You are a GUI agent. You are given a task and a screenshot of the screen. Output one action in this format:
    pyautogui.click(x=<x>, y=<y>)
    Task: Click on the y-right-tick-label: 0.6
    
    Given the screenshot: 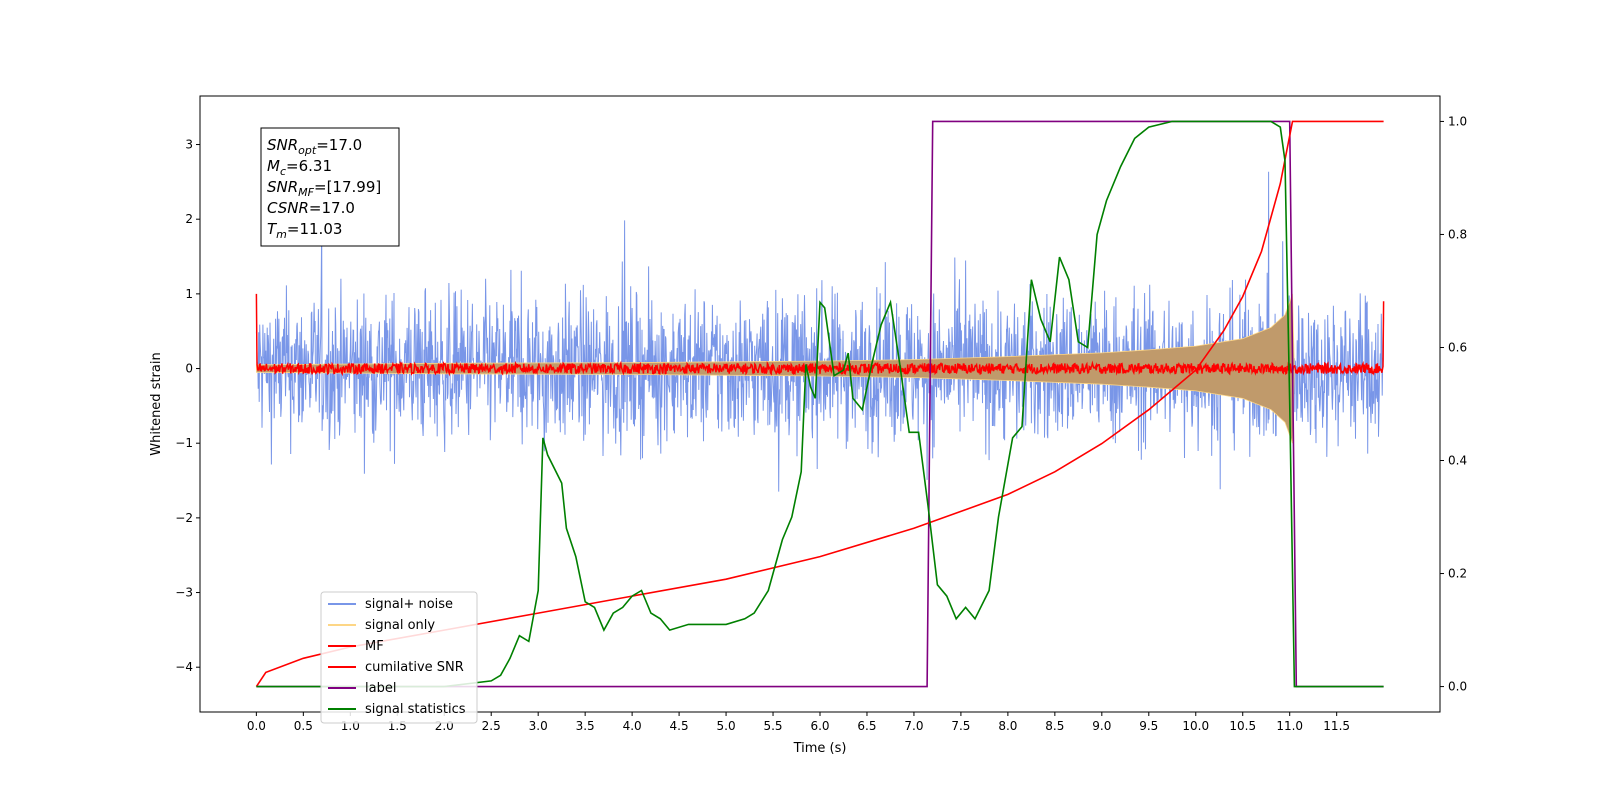 What is the action you would take?
    pyautogui.click(x=1457, y=347)
    